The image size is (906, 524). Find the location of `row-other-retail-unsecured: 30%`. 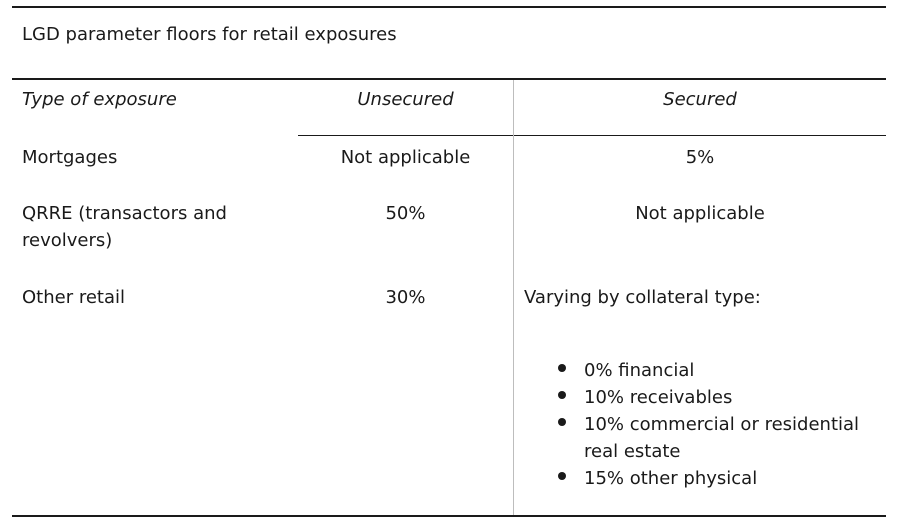

row-other-retail-unsecured: 30% is located at coordinates (405, 297).